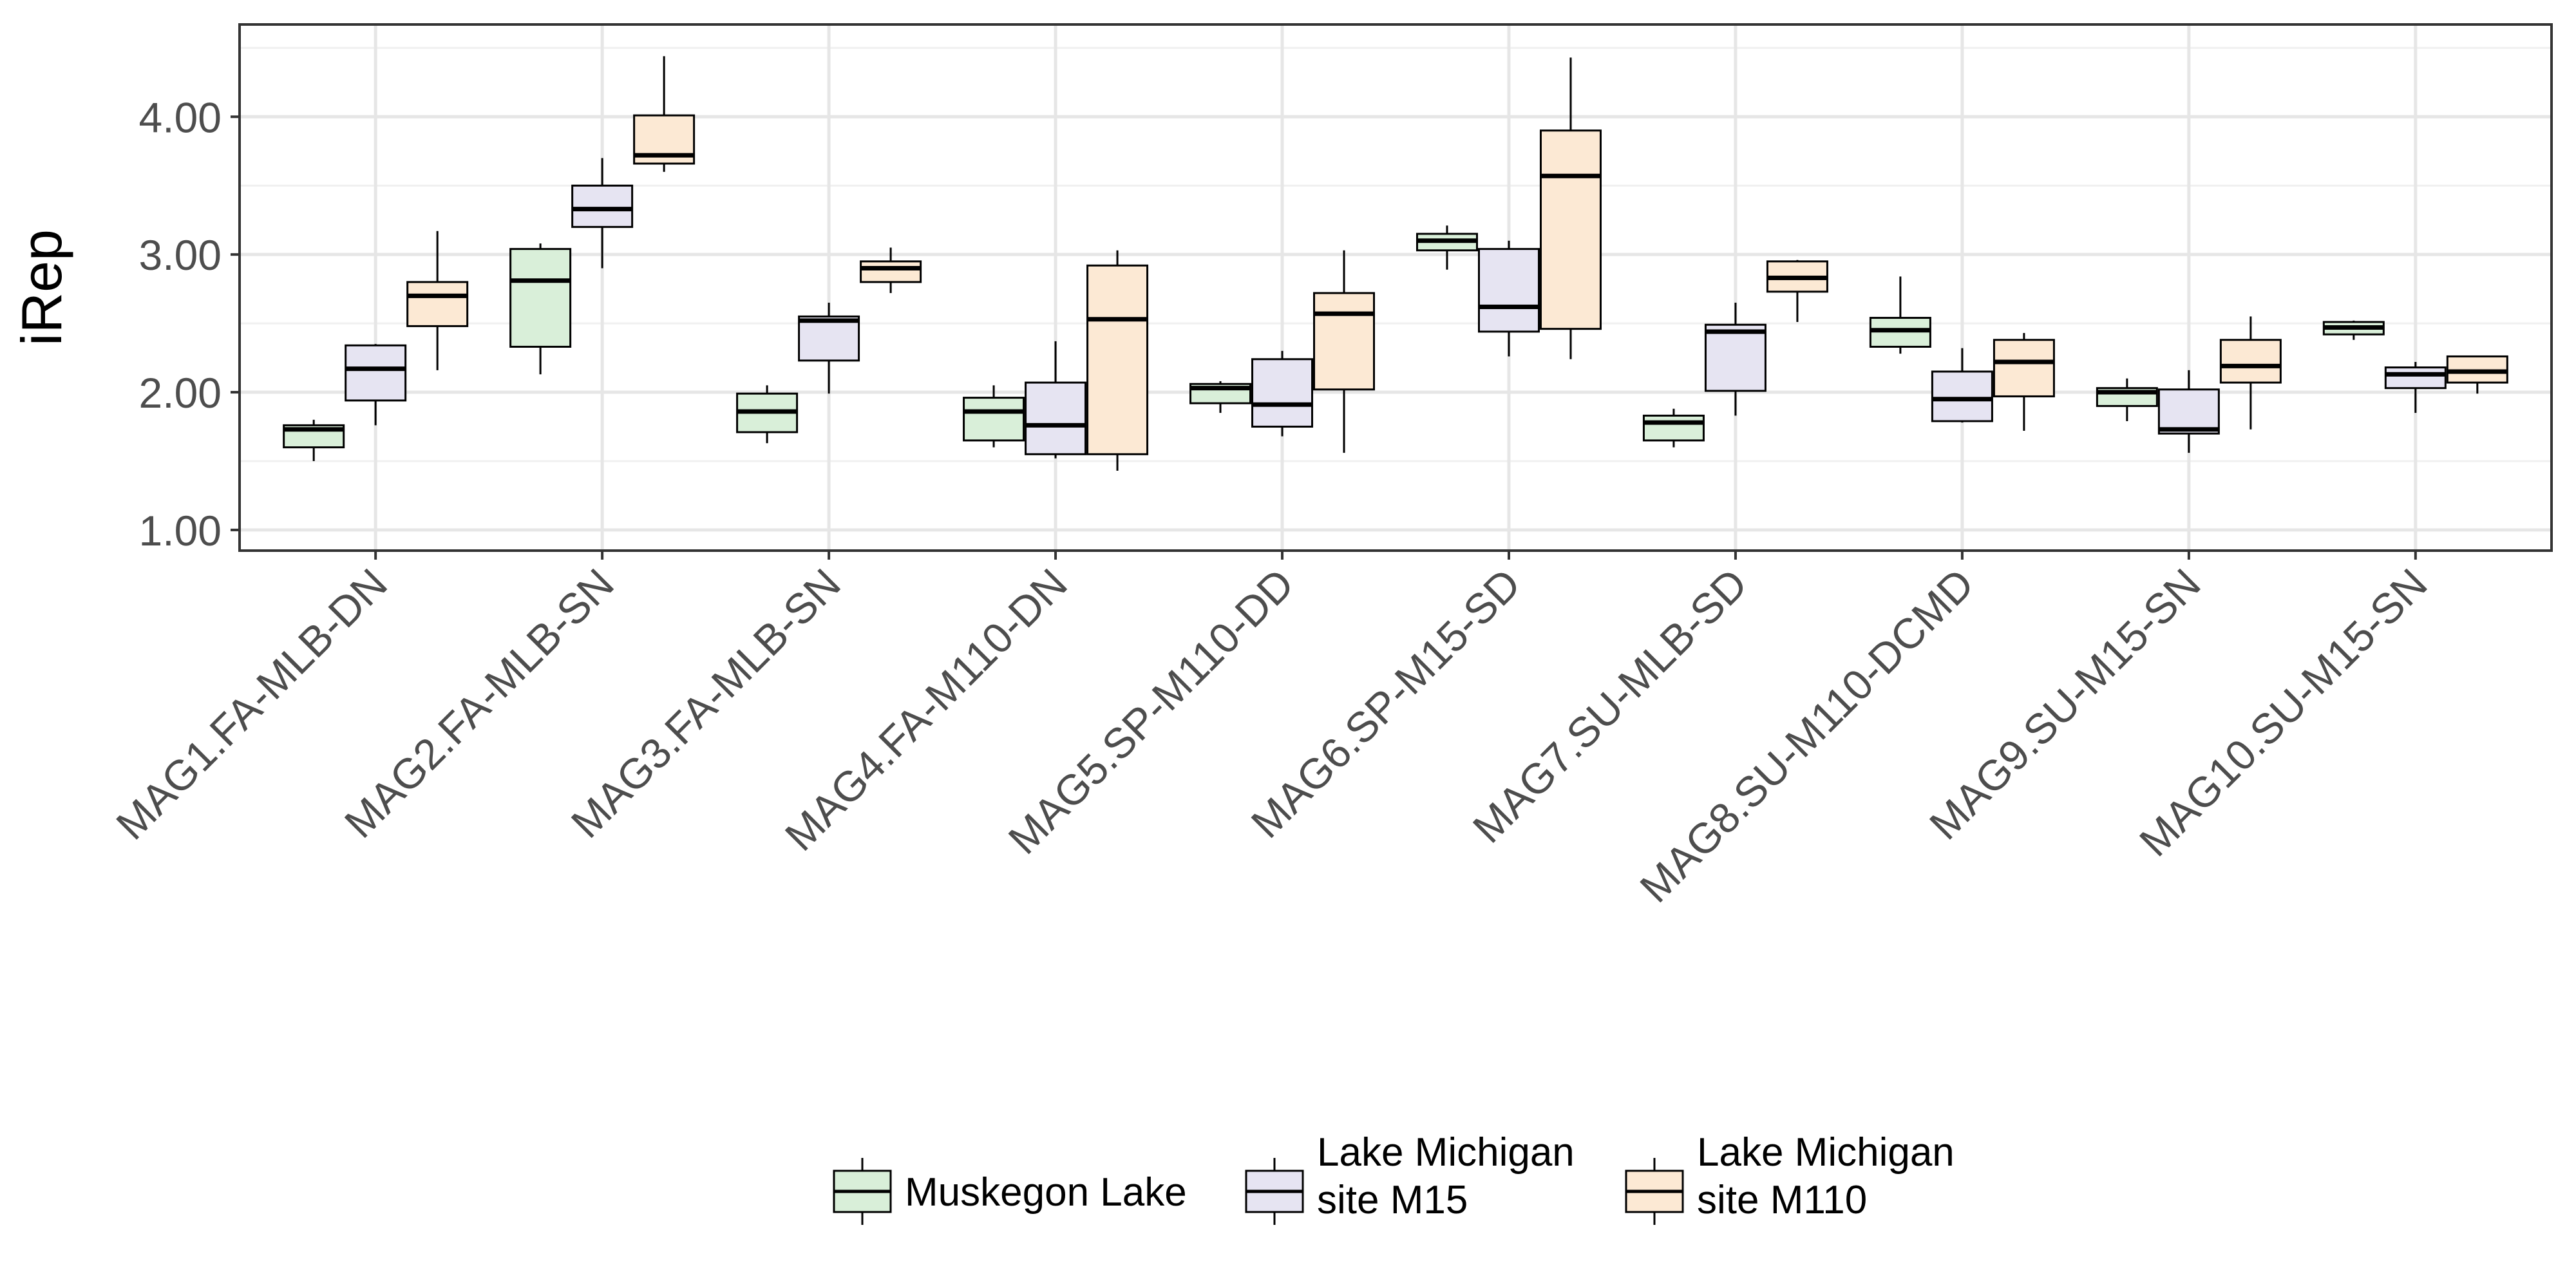 The height and width of the screenshot is (1288, 2576). Describe the element at coordinates (181, 117) in the screenshot. I see `y-tick-label: 4.00` at that location.